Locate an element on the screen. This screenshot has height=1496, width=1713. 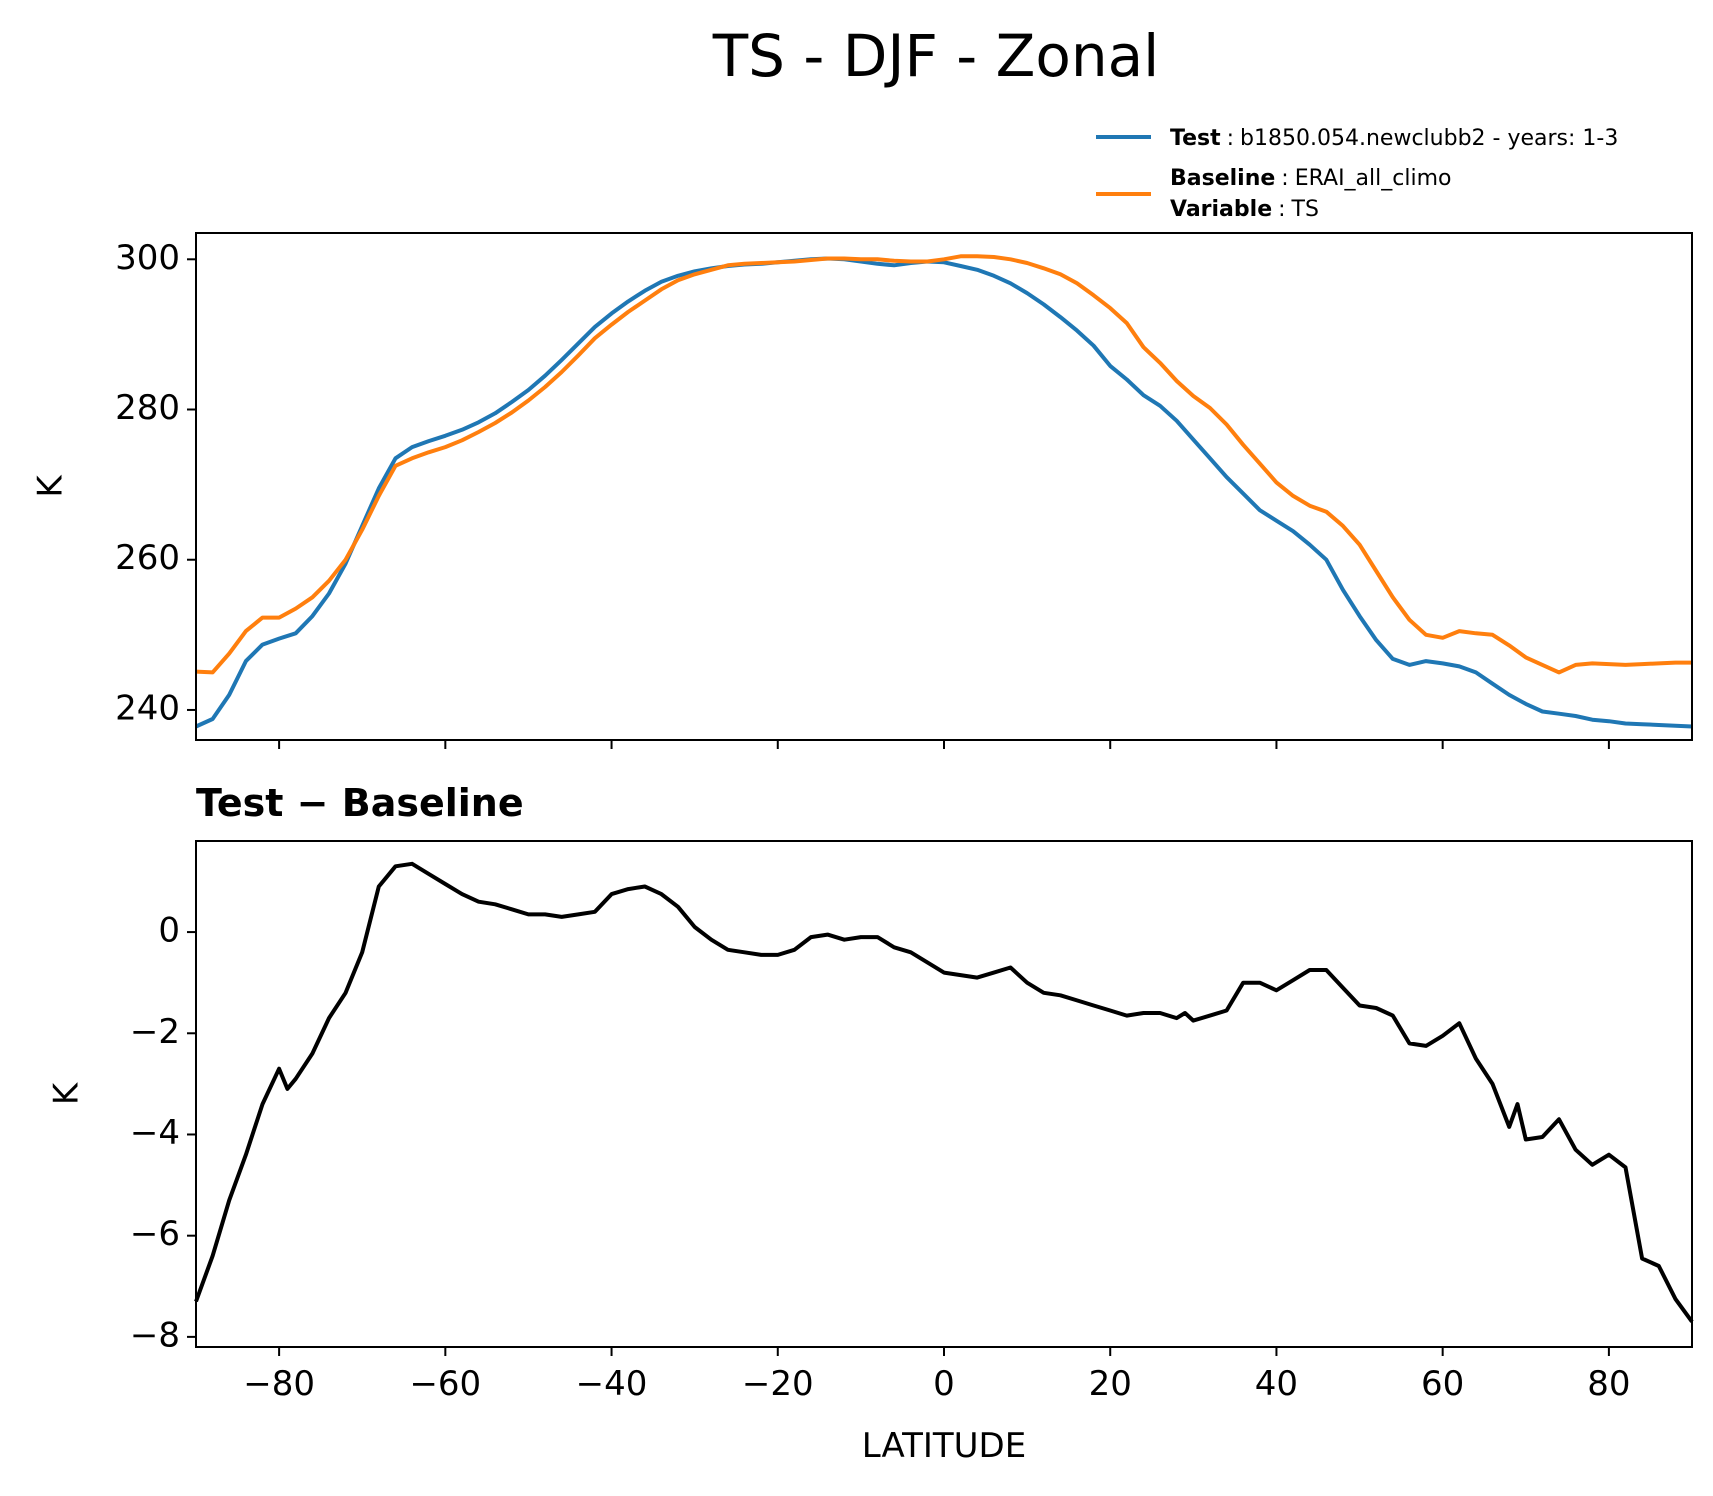
bottom-panel-ylabel: K is located at coordinates (67, 1093).